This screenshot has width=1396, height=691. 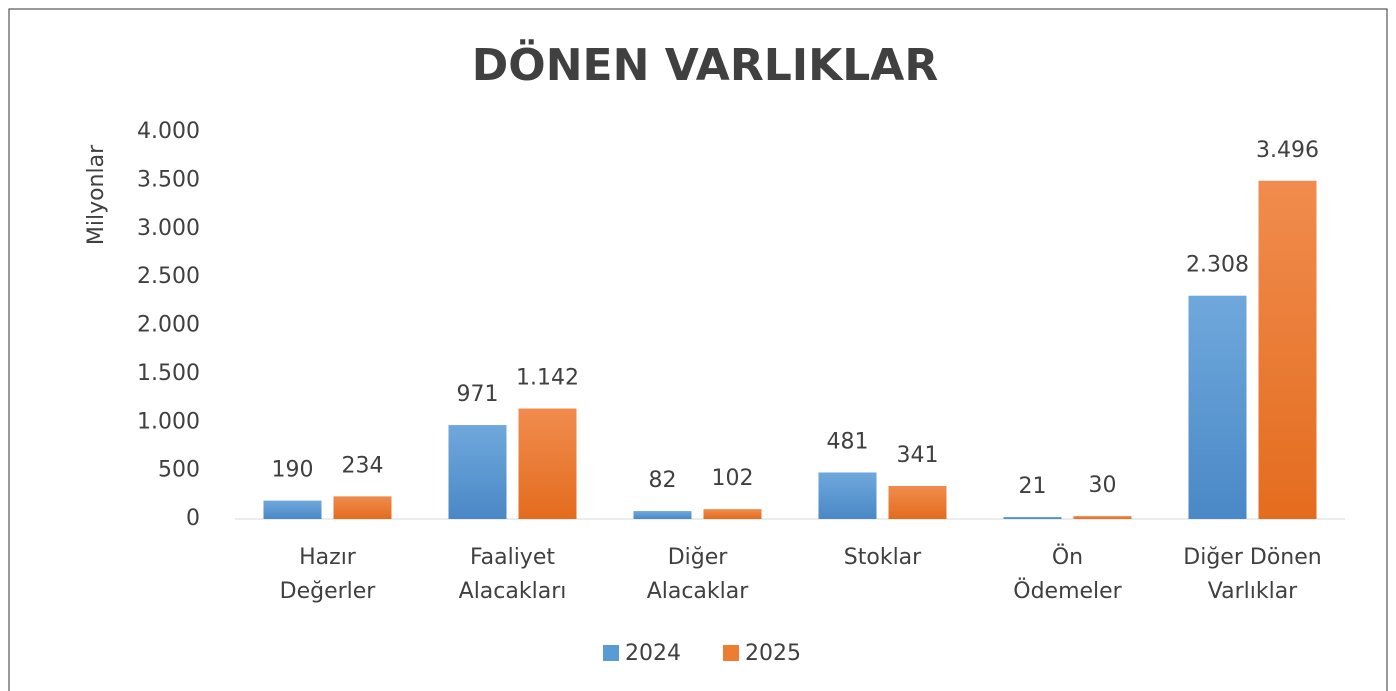 What do you see at coordinates (883, 557) in the screenshot?
I see `x-tick-label: Stoklar` at bounding box center [883, 557].